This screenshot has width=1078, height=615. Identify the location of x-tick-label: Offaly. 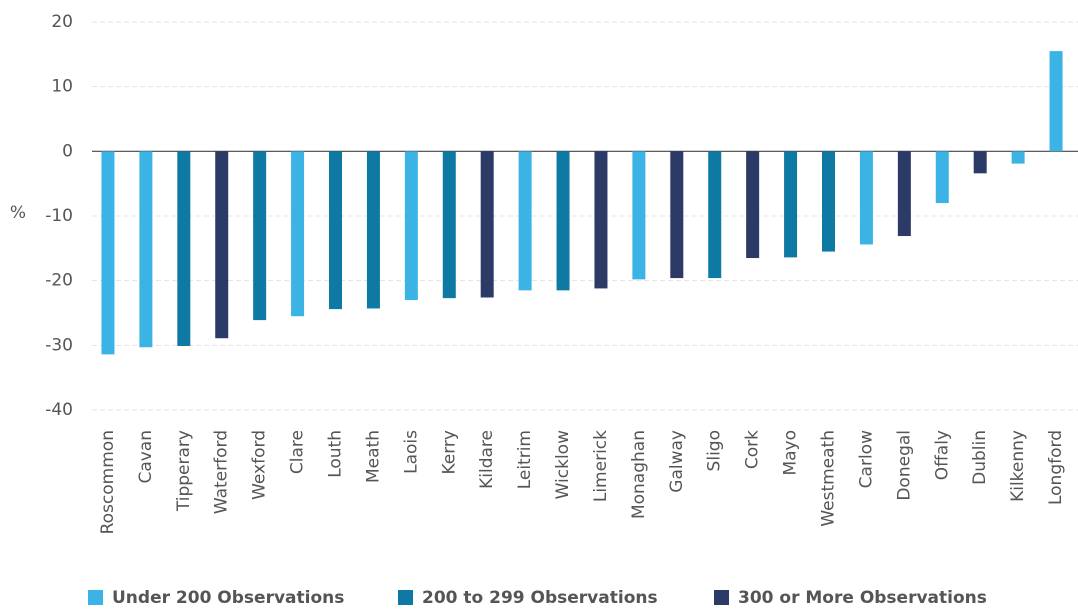
(942, 455).